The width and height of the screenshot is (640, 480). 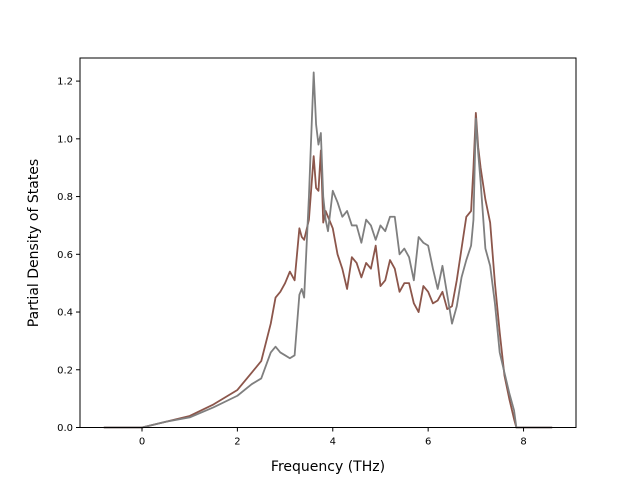 I want to click on y-axis-label: Partial Density of States, so click(x=34, y=243).